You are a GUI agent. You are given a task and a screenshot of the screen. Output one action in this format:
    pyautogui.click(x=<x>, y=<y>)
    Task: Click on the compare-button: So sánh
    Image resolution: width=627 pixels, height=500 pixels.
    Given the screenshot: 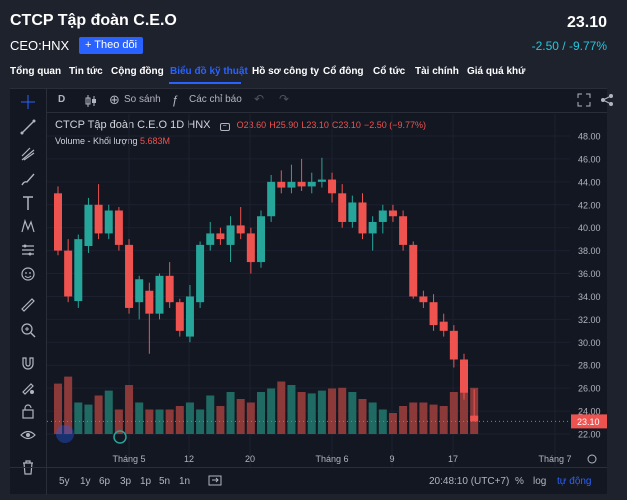 What is the action you would take?
    pyautogui.click(x=142, y=99)
    